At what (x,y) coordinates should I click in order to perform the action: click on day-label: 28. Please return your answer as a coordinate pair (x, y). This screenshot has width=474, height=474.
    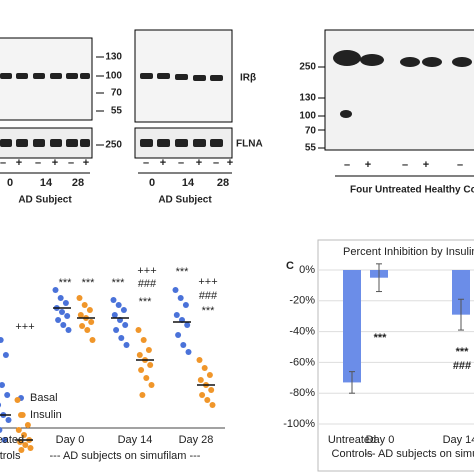
    Looking at the image, I should click on (223, 183).